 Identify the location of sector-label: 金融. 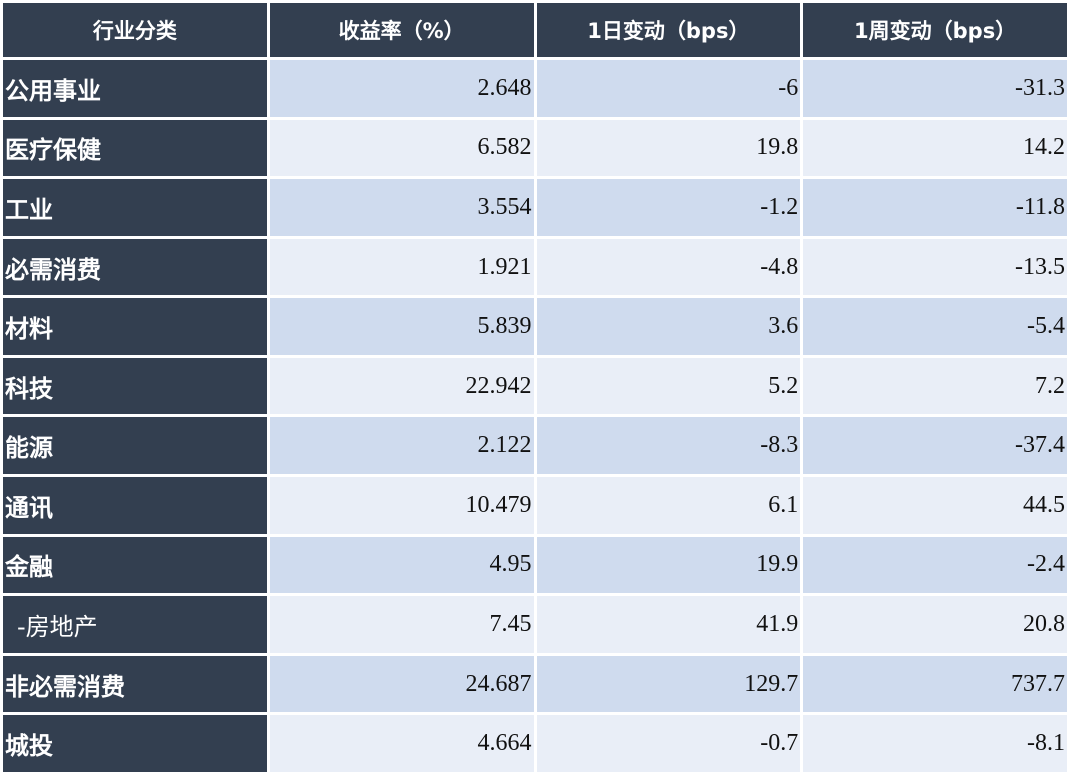
(135, 565).